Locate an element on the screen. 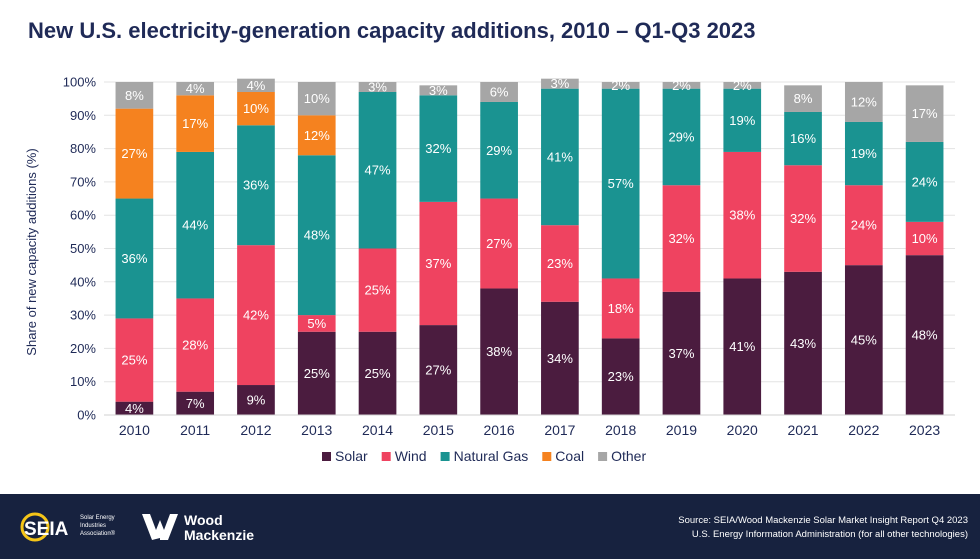 The width and height of the screenshot is (980, 559). y-tick-label: 70% is located at coordinates (83, 181).